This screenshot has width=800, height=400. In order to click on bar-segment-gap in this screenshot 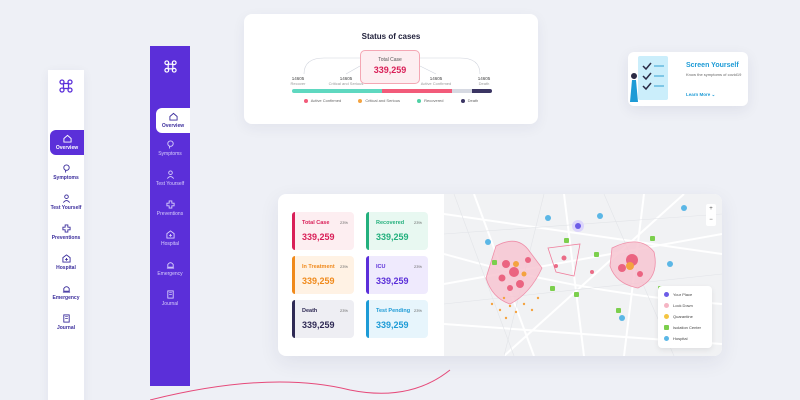, I will do `click(462, 91)`.